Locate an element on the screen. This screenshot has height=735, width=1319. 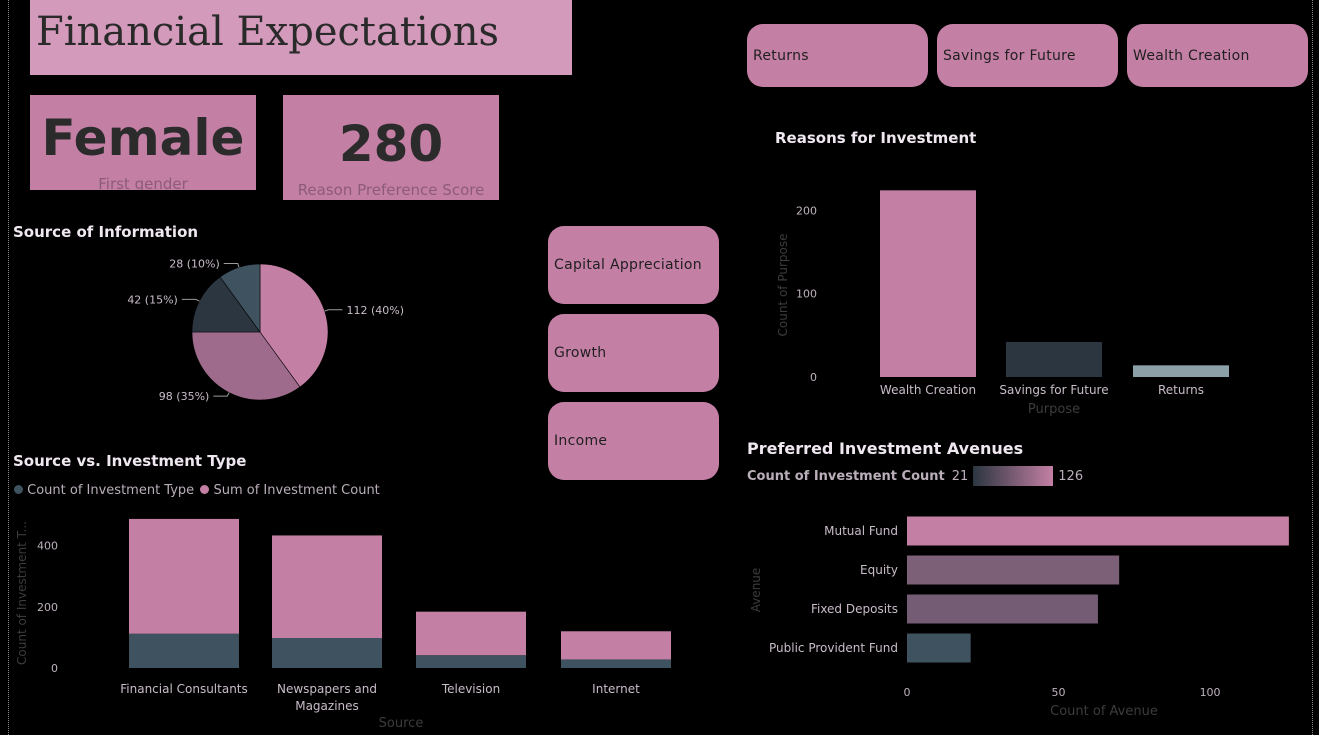
avenues-ytick-0: Mutual Fund is located at coordinates (861, 531).